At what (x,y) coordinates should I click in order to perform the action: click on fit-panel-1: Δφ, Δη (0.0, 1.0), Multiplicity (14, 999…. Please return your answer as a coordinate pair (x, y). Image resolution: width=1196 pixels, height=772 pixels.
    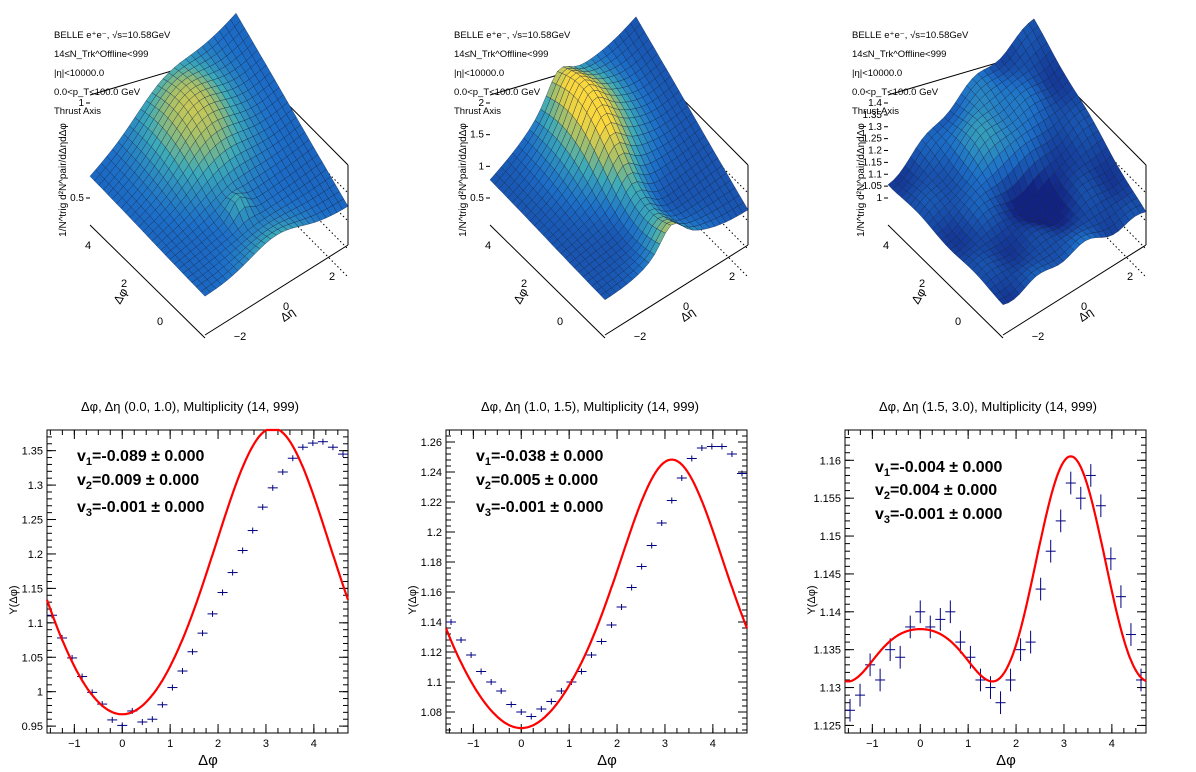
    Looking at the image, I should click on (179, 584).